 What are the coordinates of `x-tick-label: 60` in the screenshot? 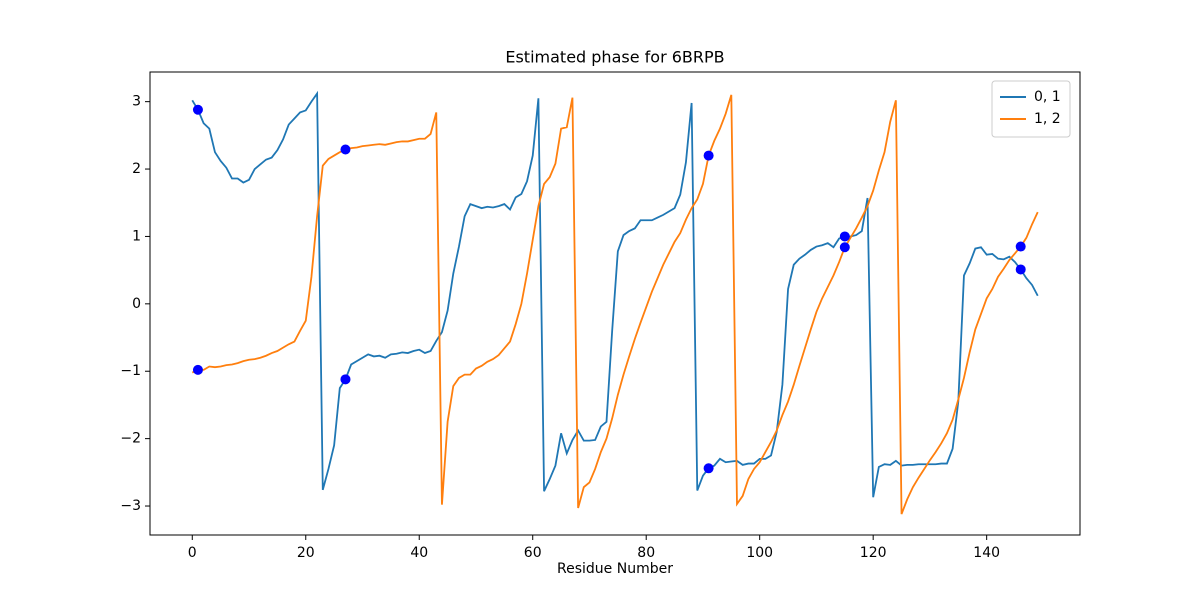 It's located at (533, 553).